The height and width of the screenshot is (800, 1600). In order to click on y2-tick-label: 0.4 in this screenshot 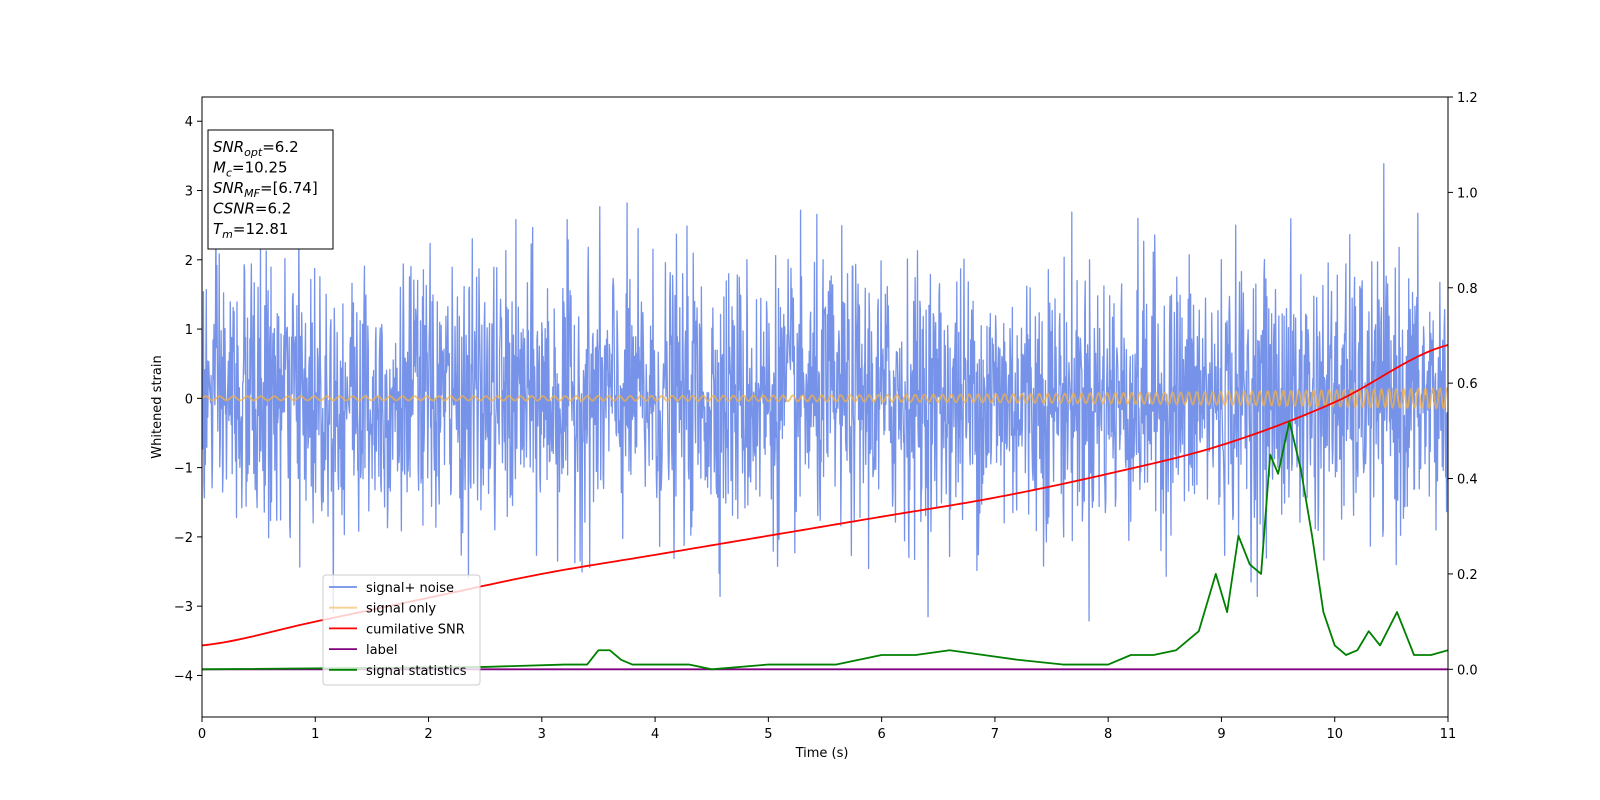, I will do `click(1467, 480)`.